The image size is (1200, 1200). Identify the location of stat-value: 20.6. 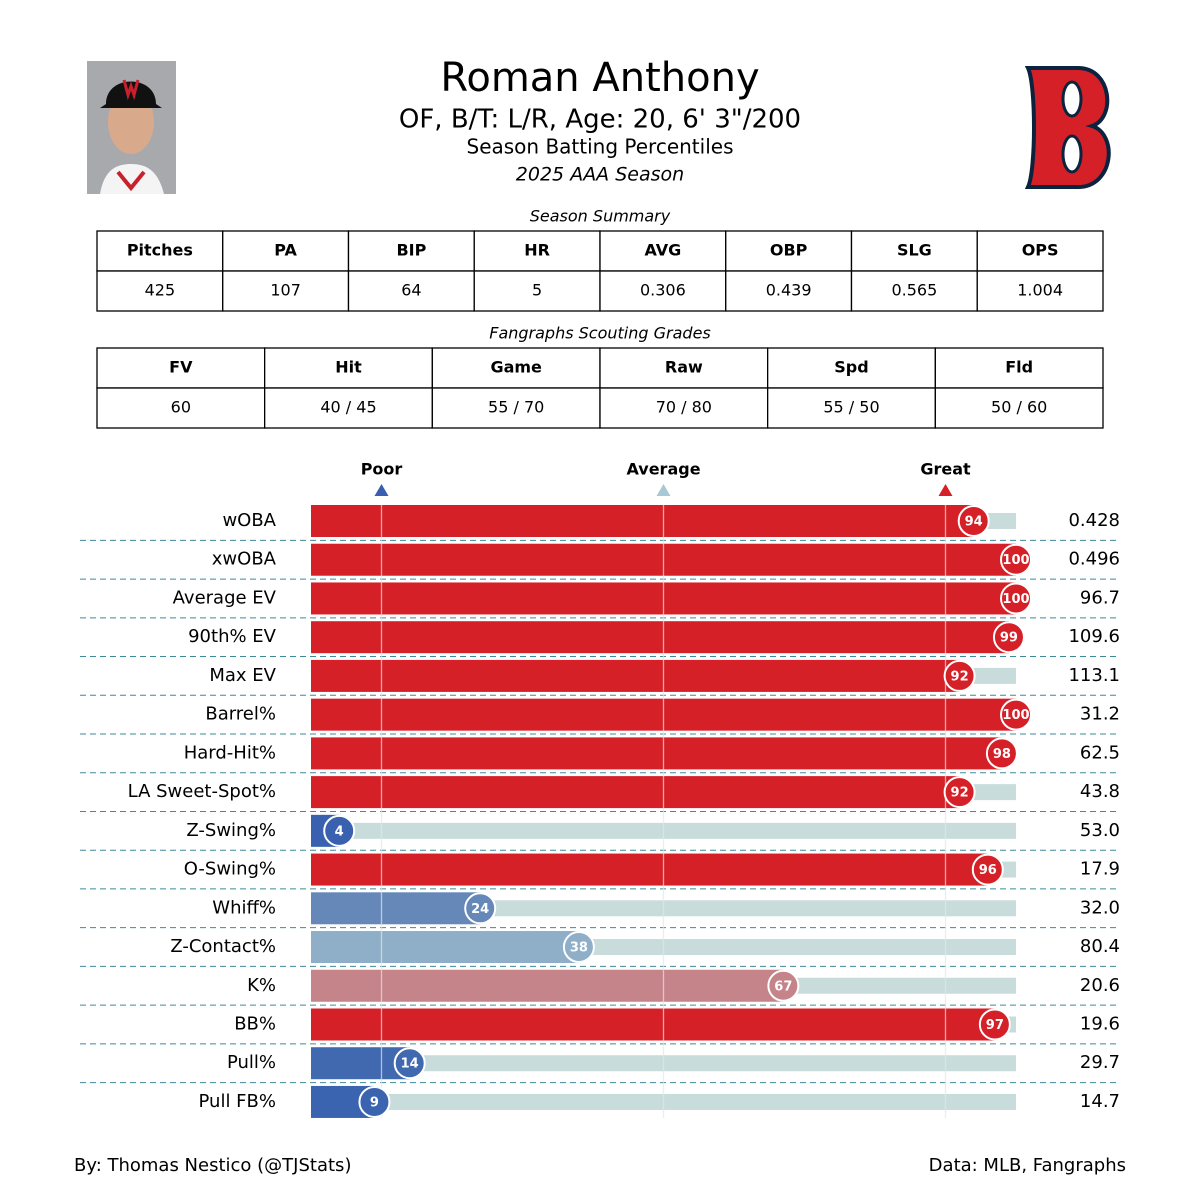
(1100, 985).